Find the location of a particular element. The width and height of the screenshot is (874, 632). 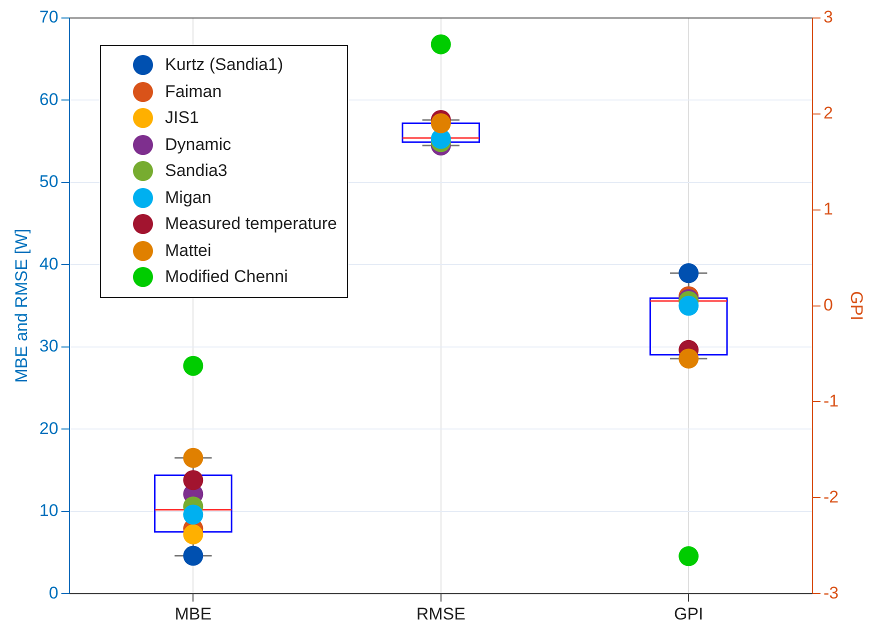

y-tick-label: 60 is located at coordinates (48, 99).